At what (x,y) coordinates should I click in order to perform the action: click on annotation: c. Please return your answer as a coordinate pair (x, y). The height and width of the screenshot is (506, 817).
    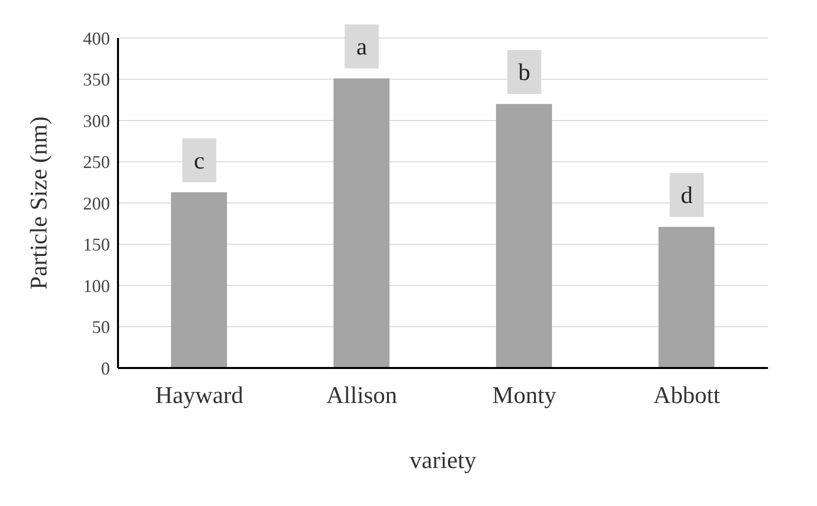
    Looking at the image, I should click on (199, 161).